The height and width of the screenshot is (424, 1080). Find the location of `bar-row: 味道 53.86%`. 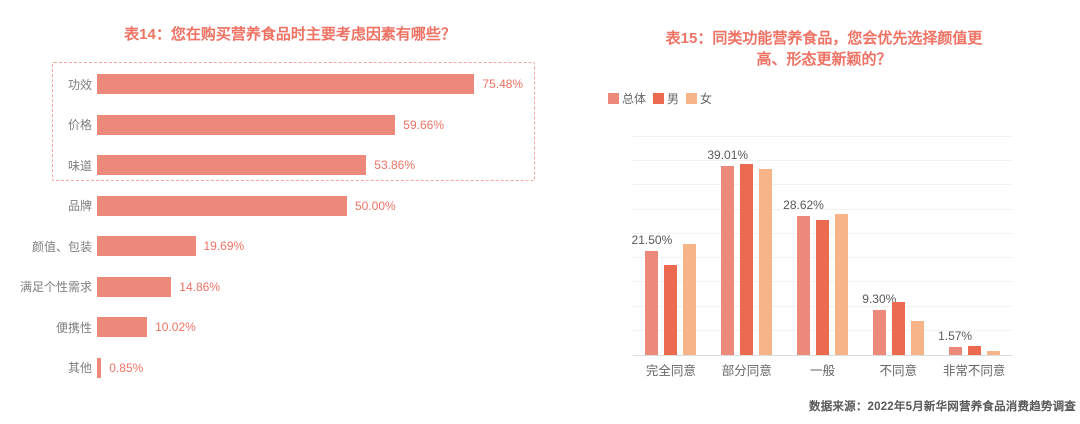

bar-row: 味道 53.86% is located at coordinates (298, 165).